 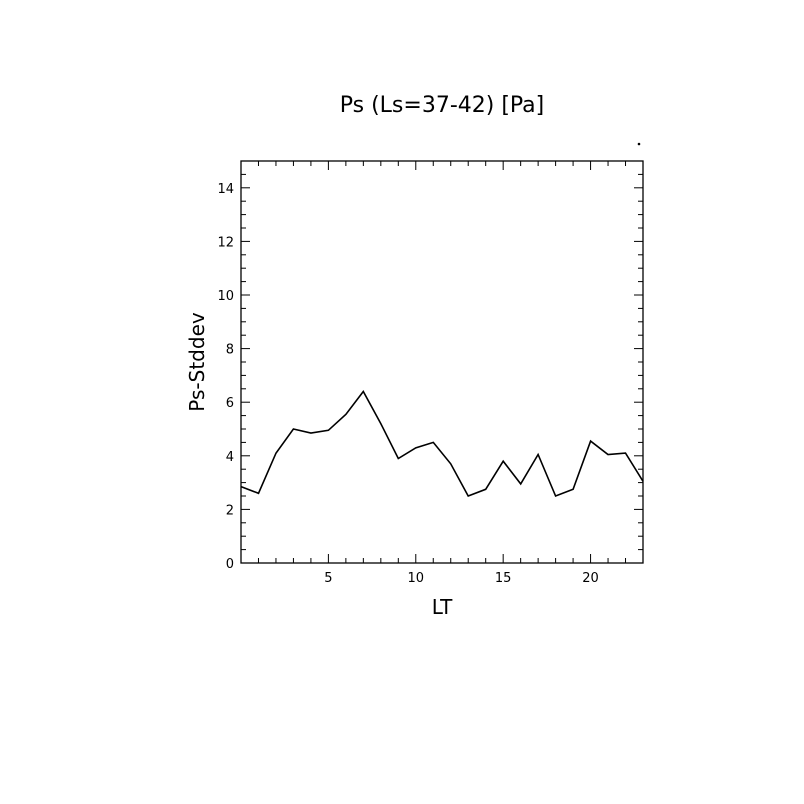 What do you see at coordinates (230, 403) in the screenshot?
I see `y-tick-label: 6` at bounding box center [230, 403].